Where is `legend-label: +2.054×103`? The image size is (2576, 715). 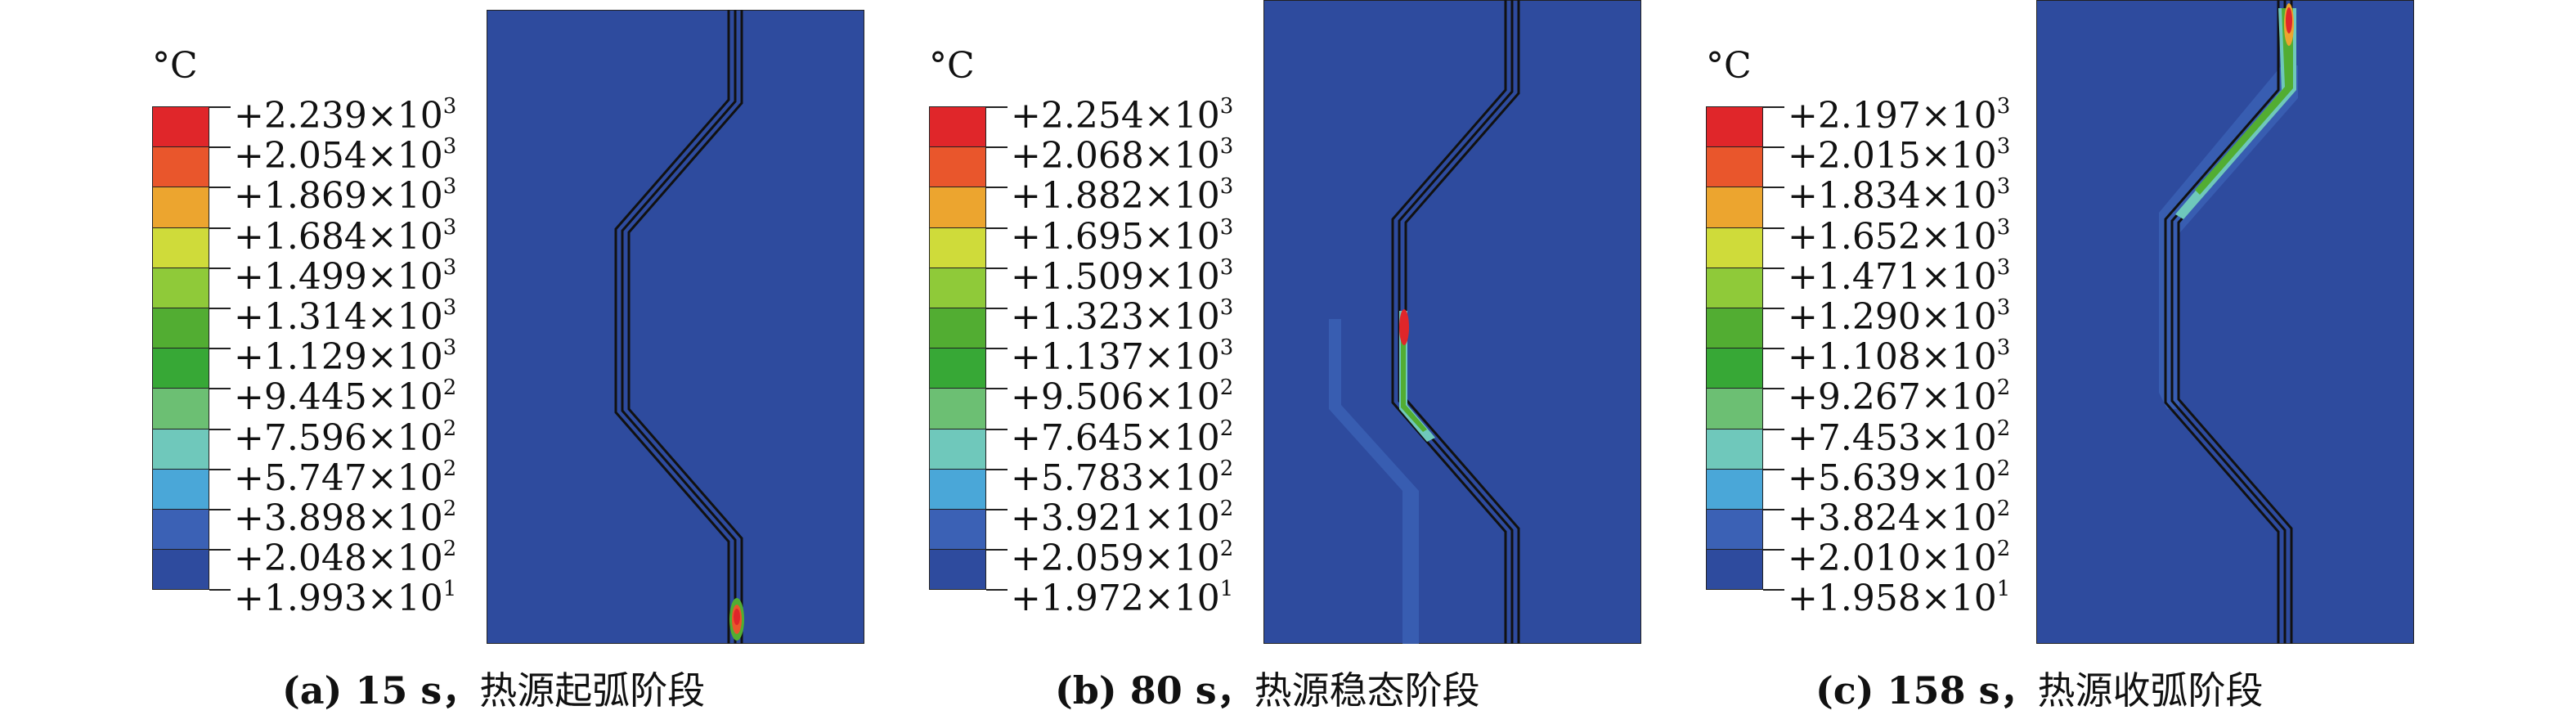
legend-label: +2.054×103 is located at coordinates (345, 156).